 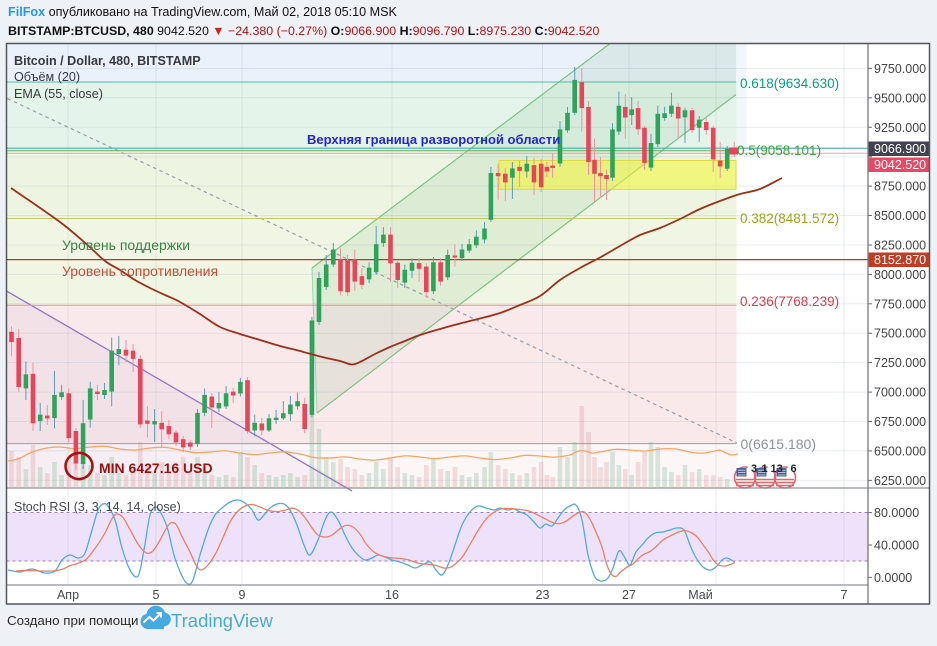 I want to click on svg-text: Уровень сопротивления, so click(x=140, y=271).